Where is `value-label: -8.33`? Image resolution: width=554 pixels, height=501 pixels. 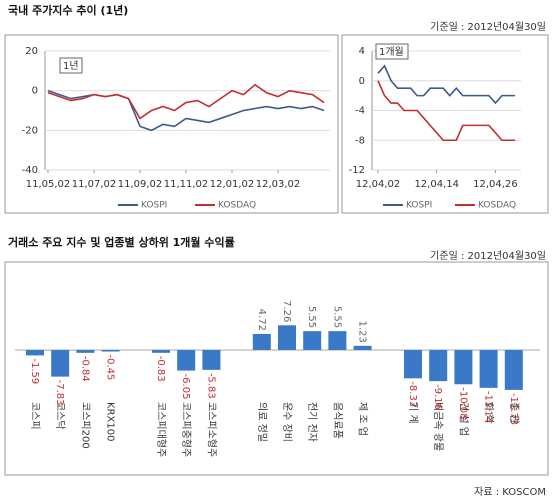
value-label: -8.33 is located at coordinates (412, 394).